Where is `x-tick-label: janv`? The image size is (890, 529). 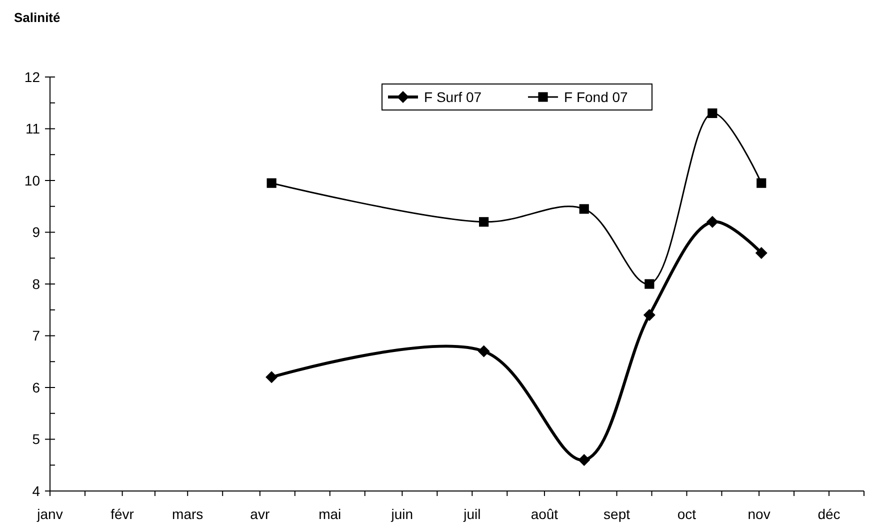
x-tick-label: janv is located at coordinates (49, 514).